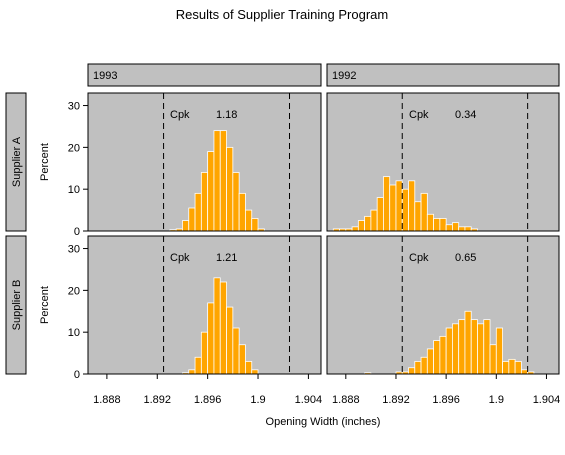  What do you see at coordinates (323, 422) in the screenshot?
I see `x-axis-label: Opening Width (inches)` at bounding box center [323, 422].